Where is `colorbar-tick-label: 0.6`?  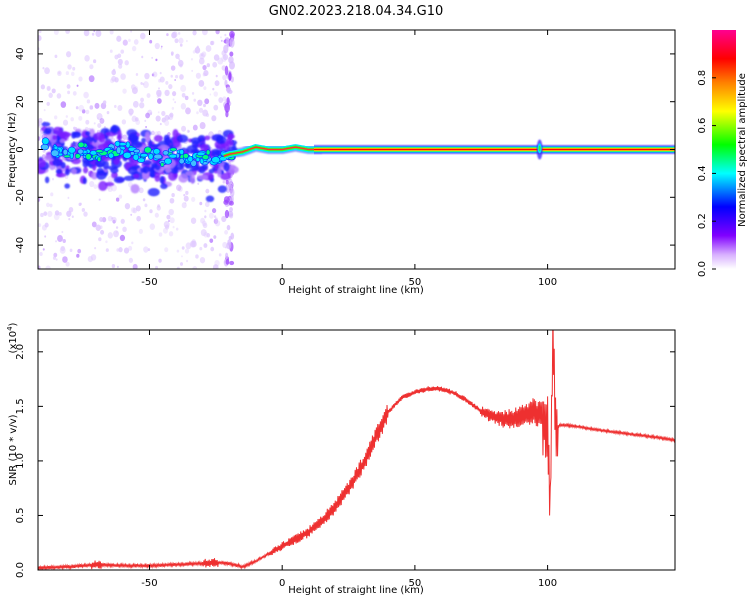
colorbar-tick-label: 0.6 is located at coordinates (702, 126).